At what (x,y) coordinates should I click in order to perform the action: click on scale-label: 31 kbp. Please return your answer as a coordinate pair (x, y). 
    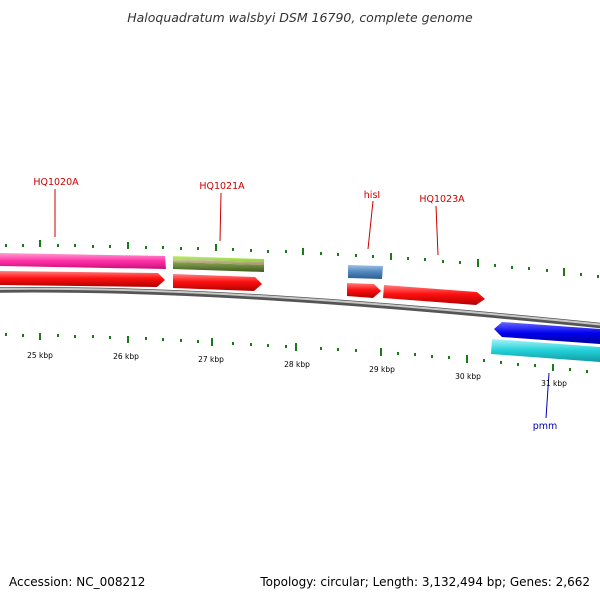
    Looking at the image, I should click on (554, 383).